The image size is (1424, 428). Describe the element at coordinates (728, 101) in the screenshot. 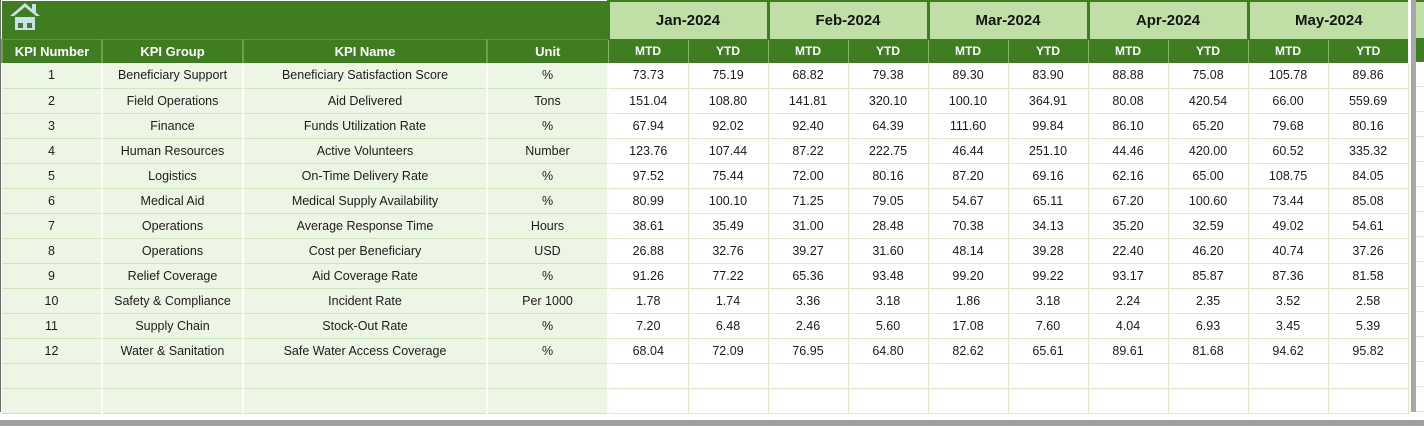

I see `cell-value: 108.80` at that location.